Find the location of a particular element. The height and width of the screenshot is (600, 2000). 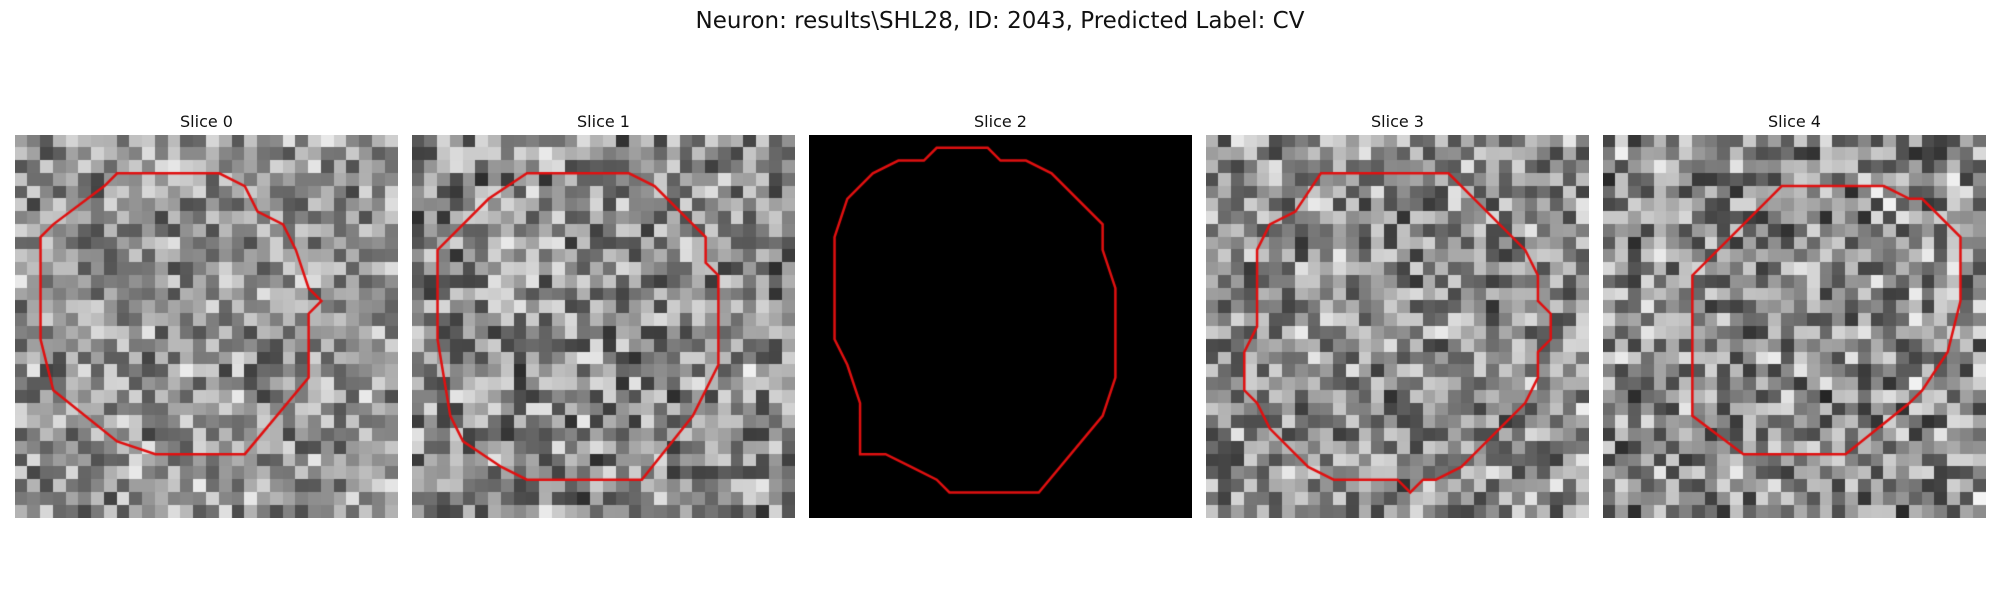

slice-panel-3: Slice 3 is located at coordinates (1397, 314).